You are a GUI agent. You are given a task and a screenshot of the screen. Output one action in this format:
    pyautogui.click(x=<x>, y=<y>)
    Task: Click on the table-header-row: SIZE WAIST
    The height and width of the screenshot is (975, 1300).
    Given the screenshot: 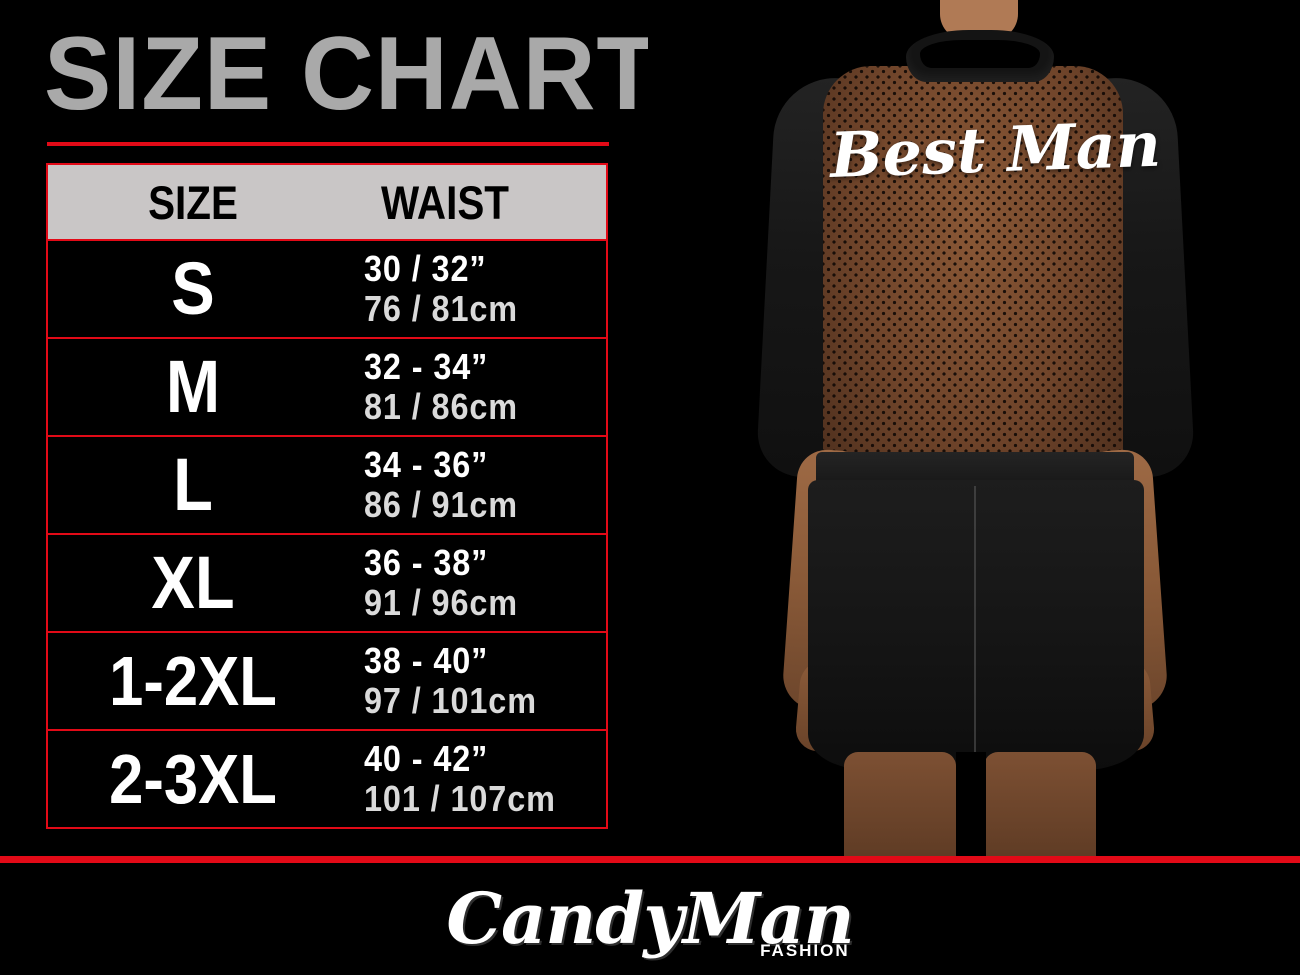 What is the action you would take?
    pyautogui.click(x=327, y=202)
    